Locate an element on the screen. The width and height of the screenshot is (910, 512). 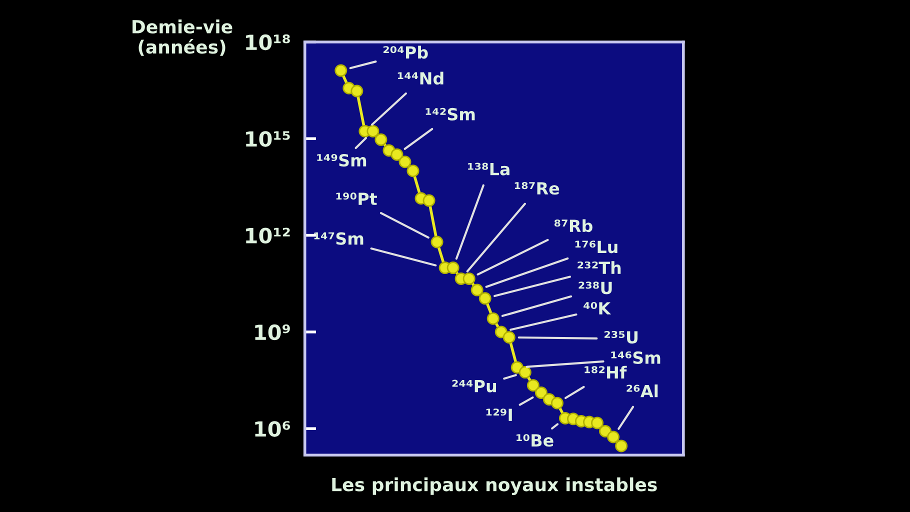
data-label: ¹⁴²Sm is located at coordinates (450, 114).